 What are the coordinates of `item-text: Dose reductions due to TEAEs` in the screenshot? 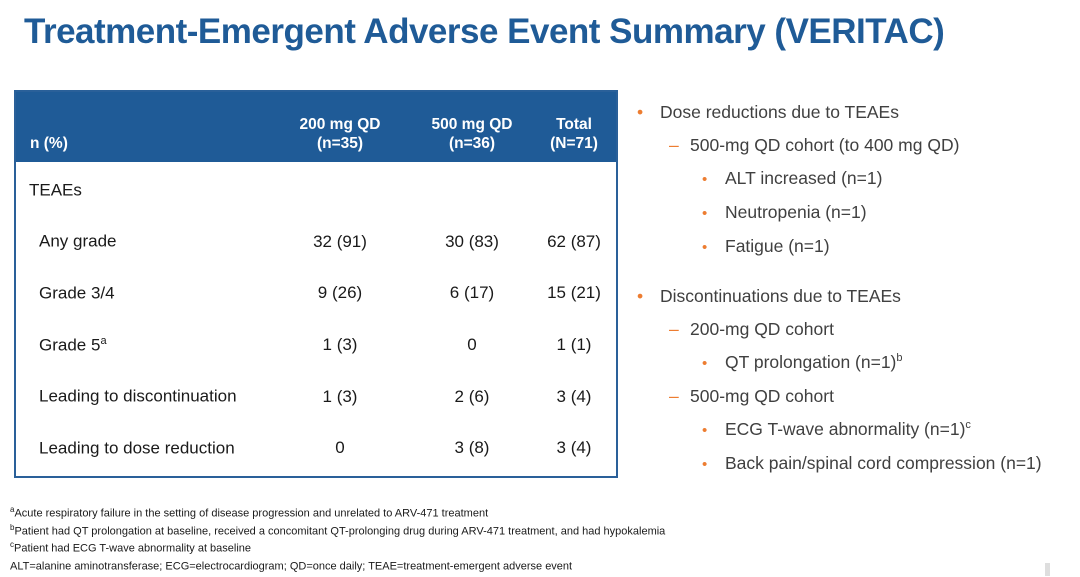 It's located at (779, 112).